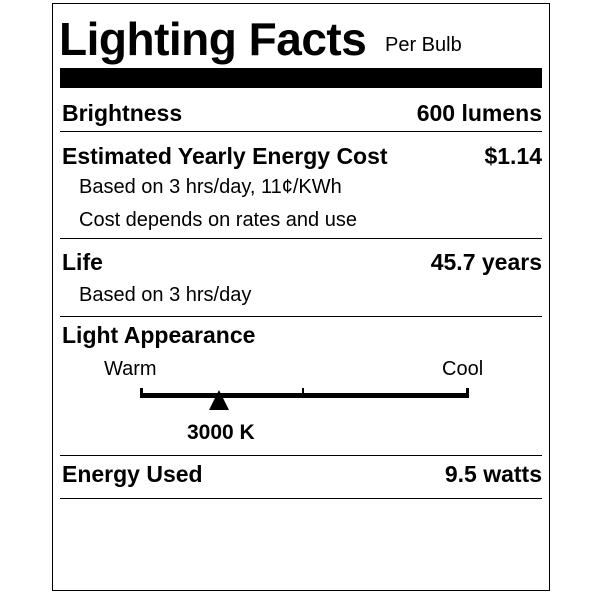 Image resolution: width=600 pixels, height=600 pixels. I want to click on brightness-label: Brightness, so click(122, 113).